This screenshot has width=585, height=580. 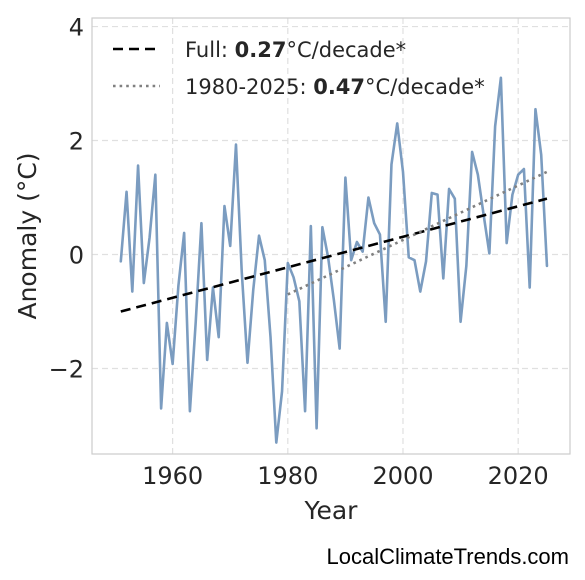 I want to click on legend-recent-name: 1980-2025:, so click(x=249, y=87).